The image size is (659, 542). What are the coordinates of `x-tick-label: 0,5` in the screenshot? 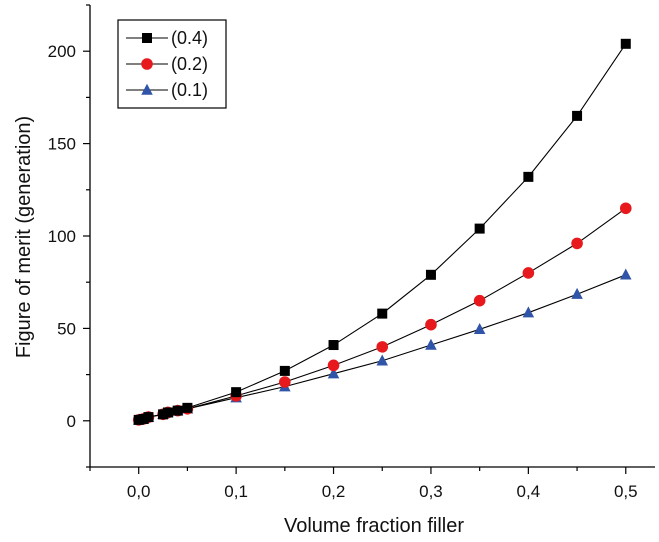 It's located at (626, 491).